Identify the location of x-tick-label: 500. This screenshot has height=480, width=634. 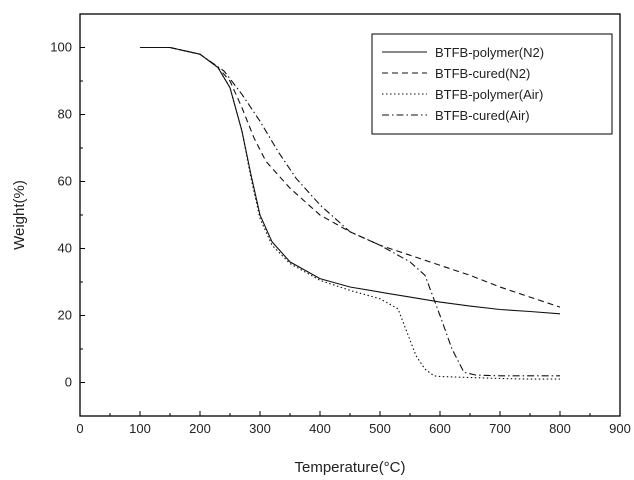
(380, 428).